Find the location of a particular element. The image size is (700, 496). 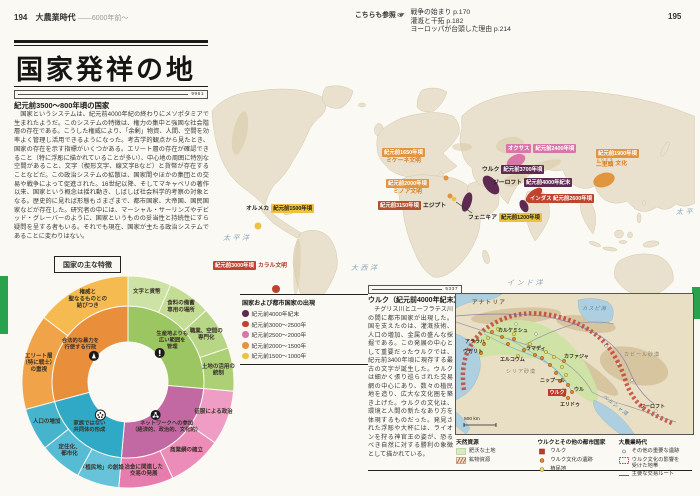

title-rule-thin is located at coordinates (111, 46).